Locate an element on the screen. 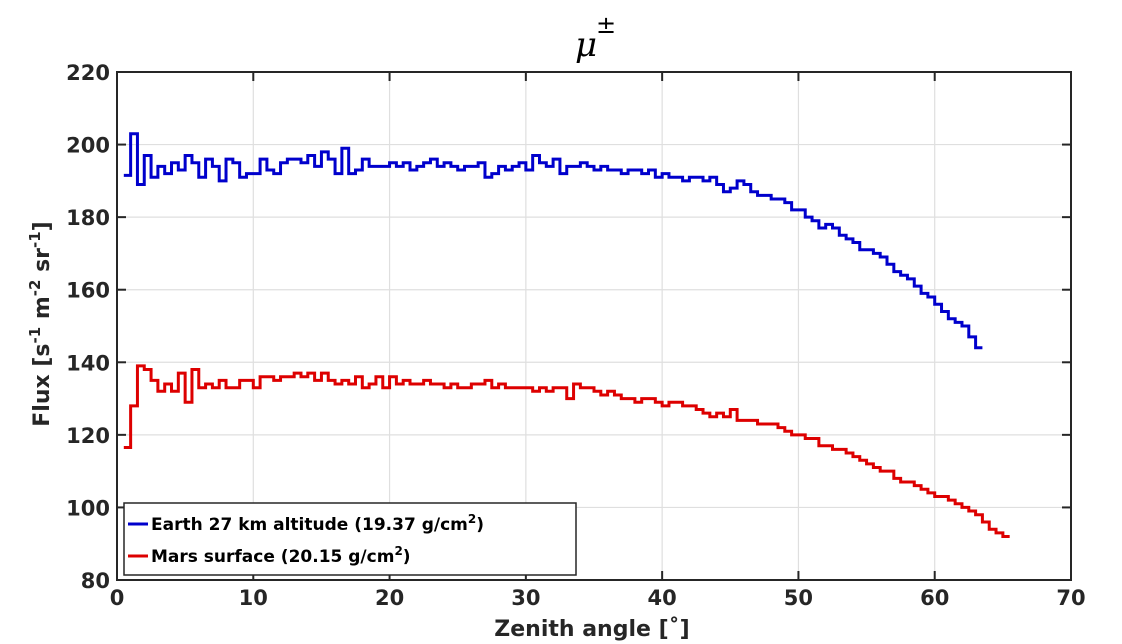 This screenshot has height=644, width=1122. x-axis-label: Zenith angle [˚] is located at coordinates (591, 629).